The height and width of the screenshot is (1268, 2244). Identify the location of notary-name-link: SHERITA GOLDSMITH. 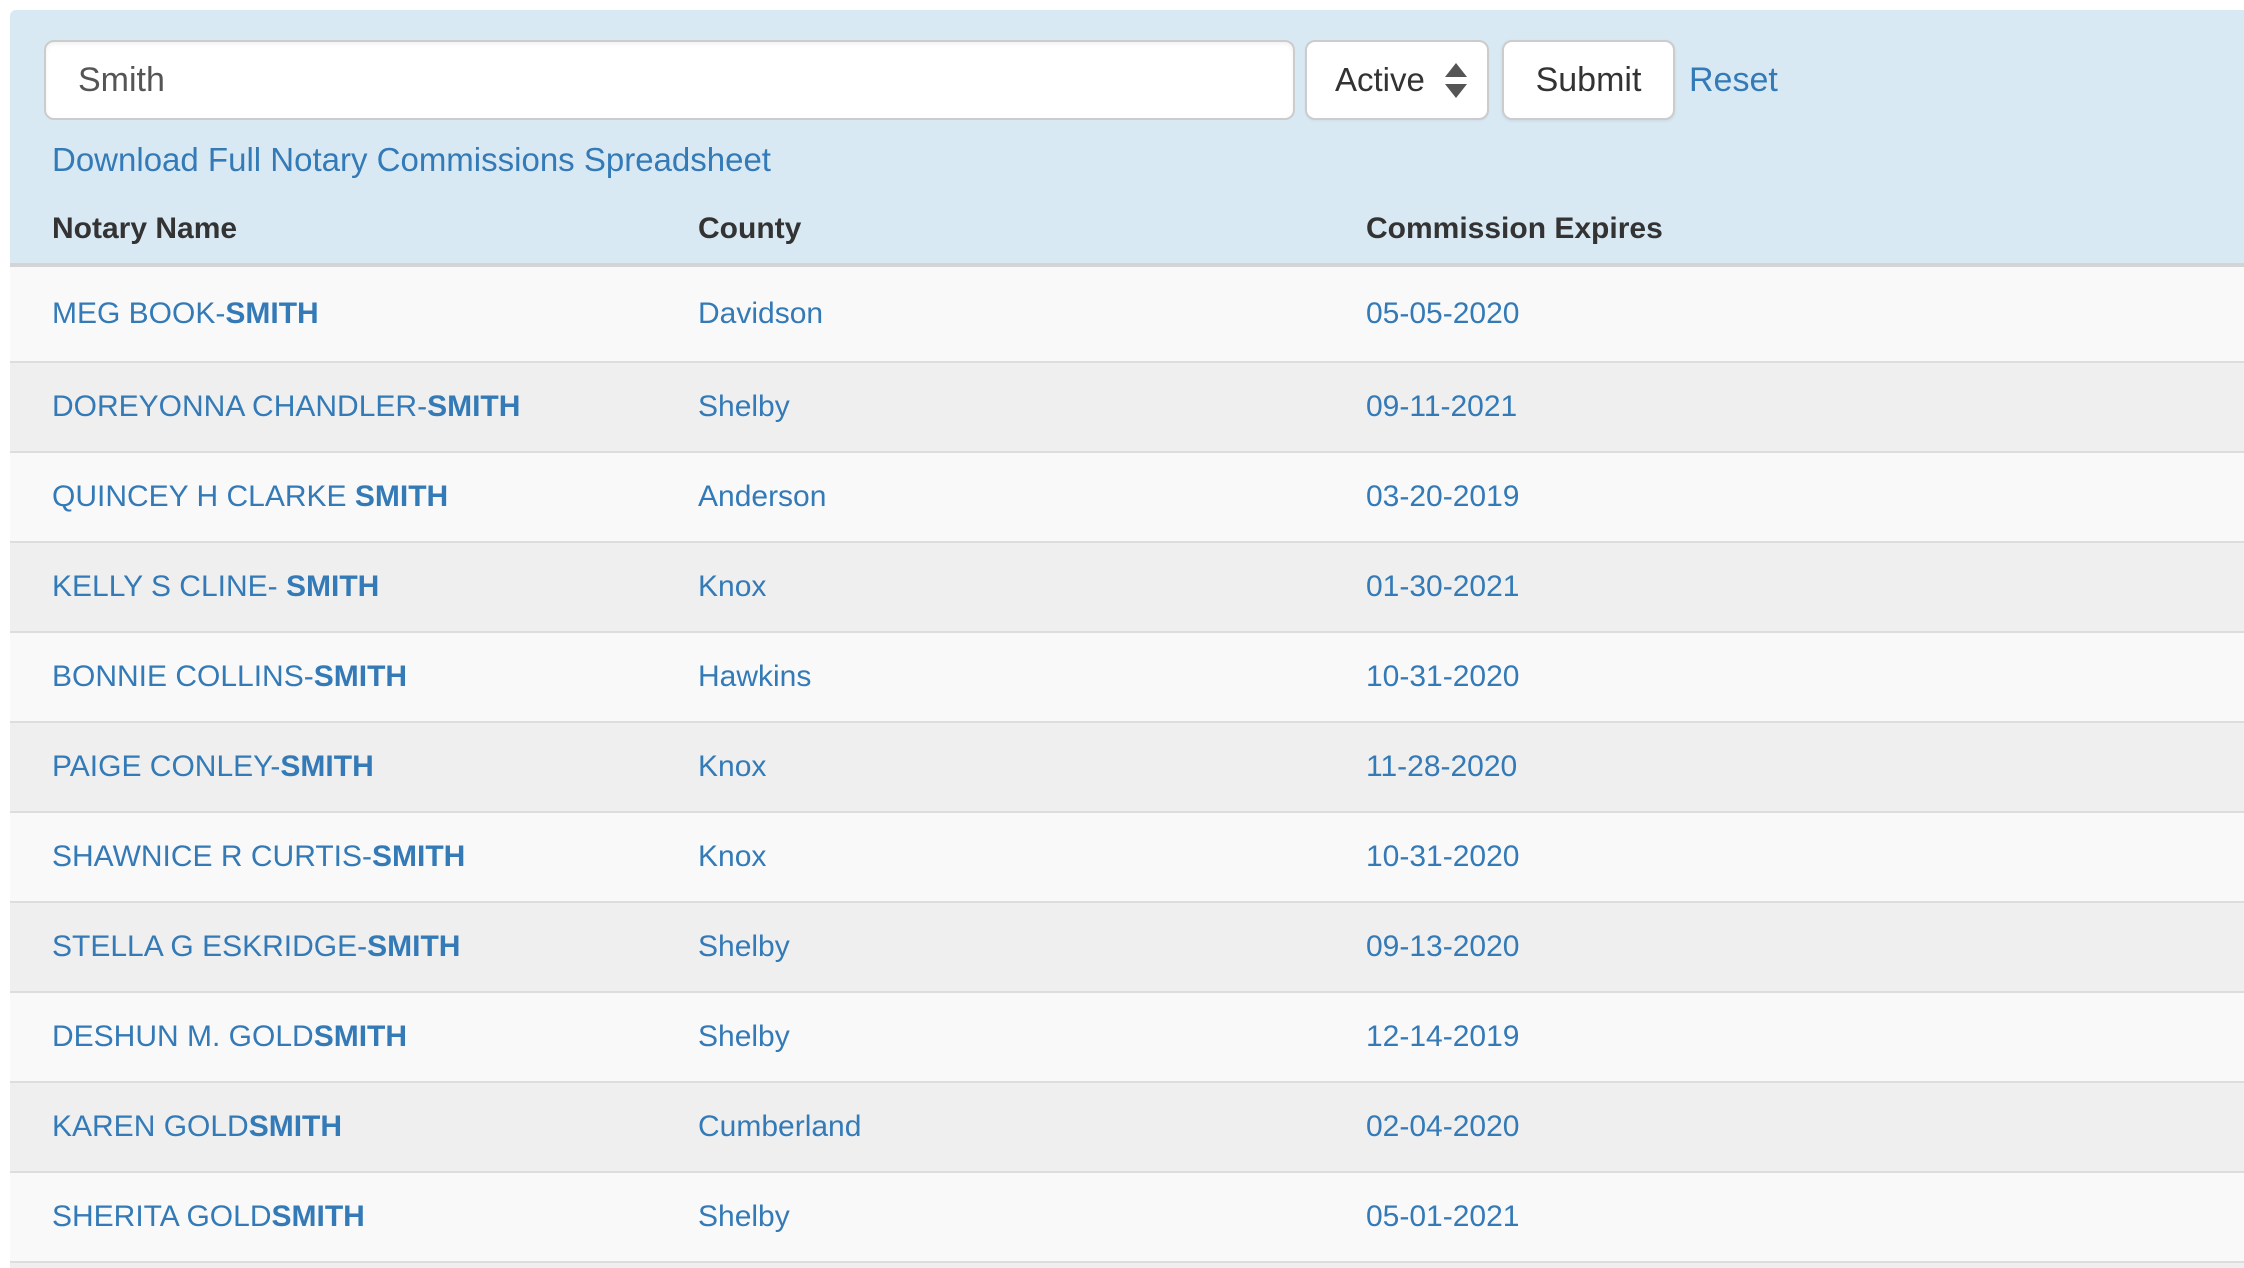
(208, 1216).